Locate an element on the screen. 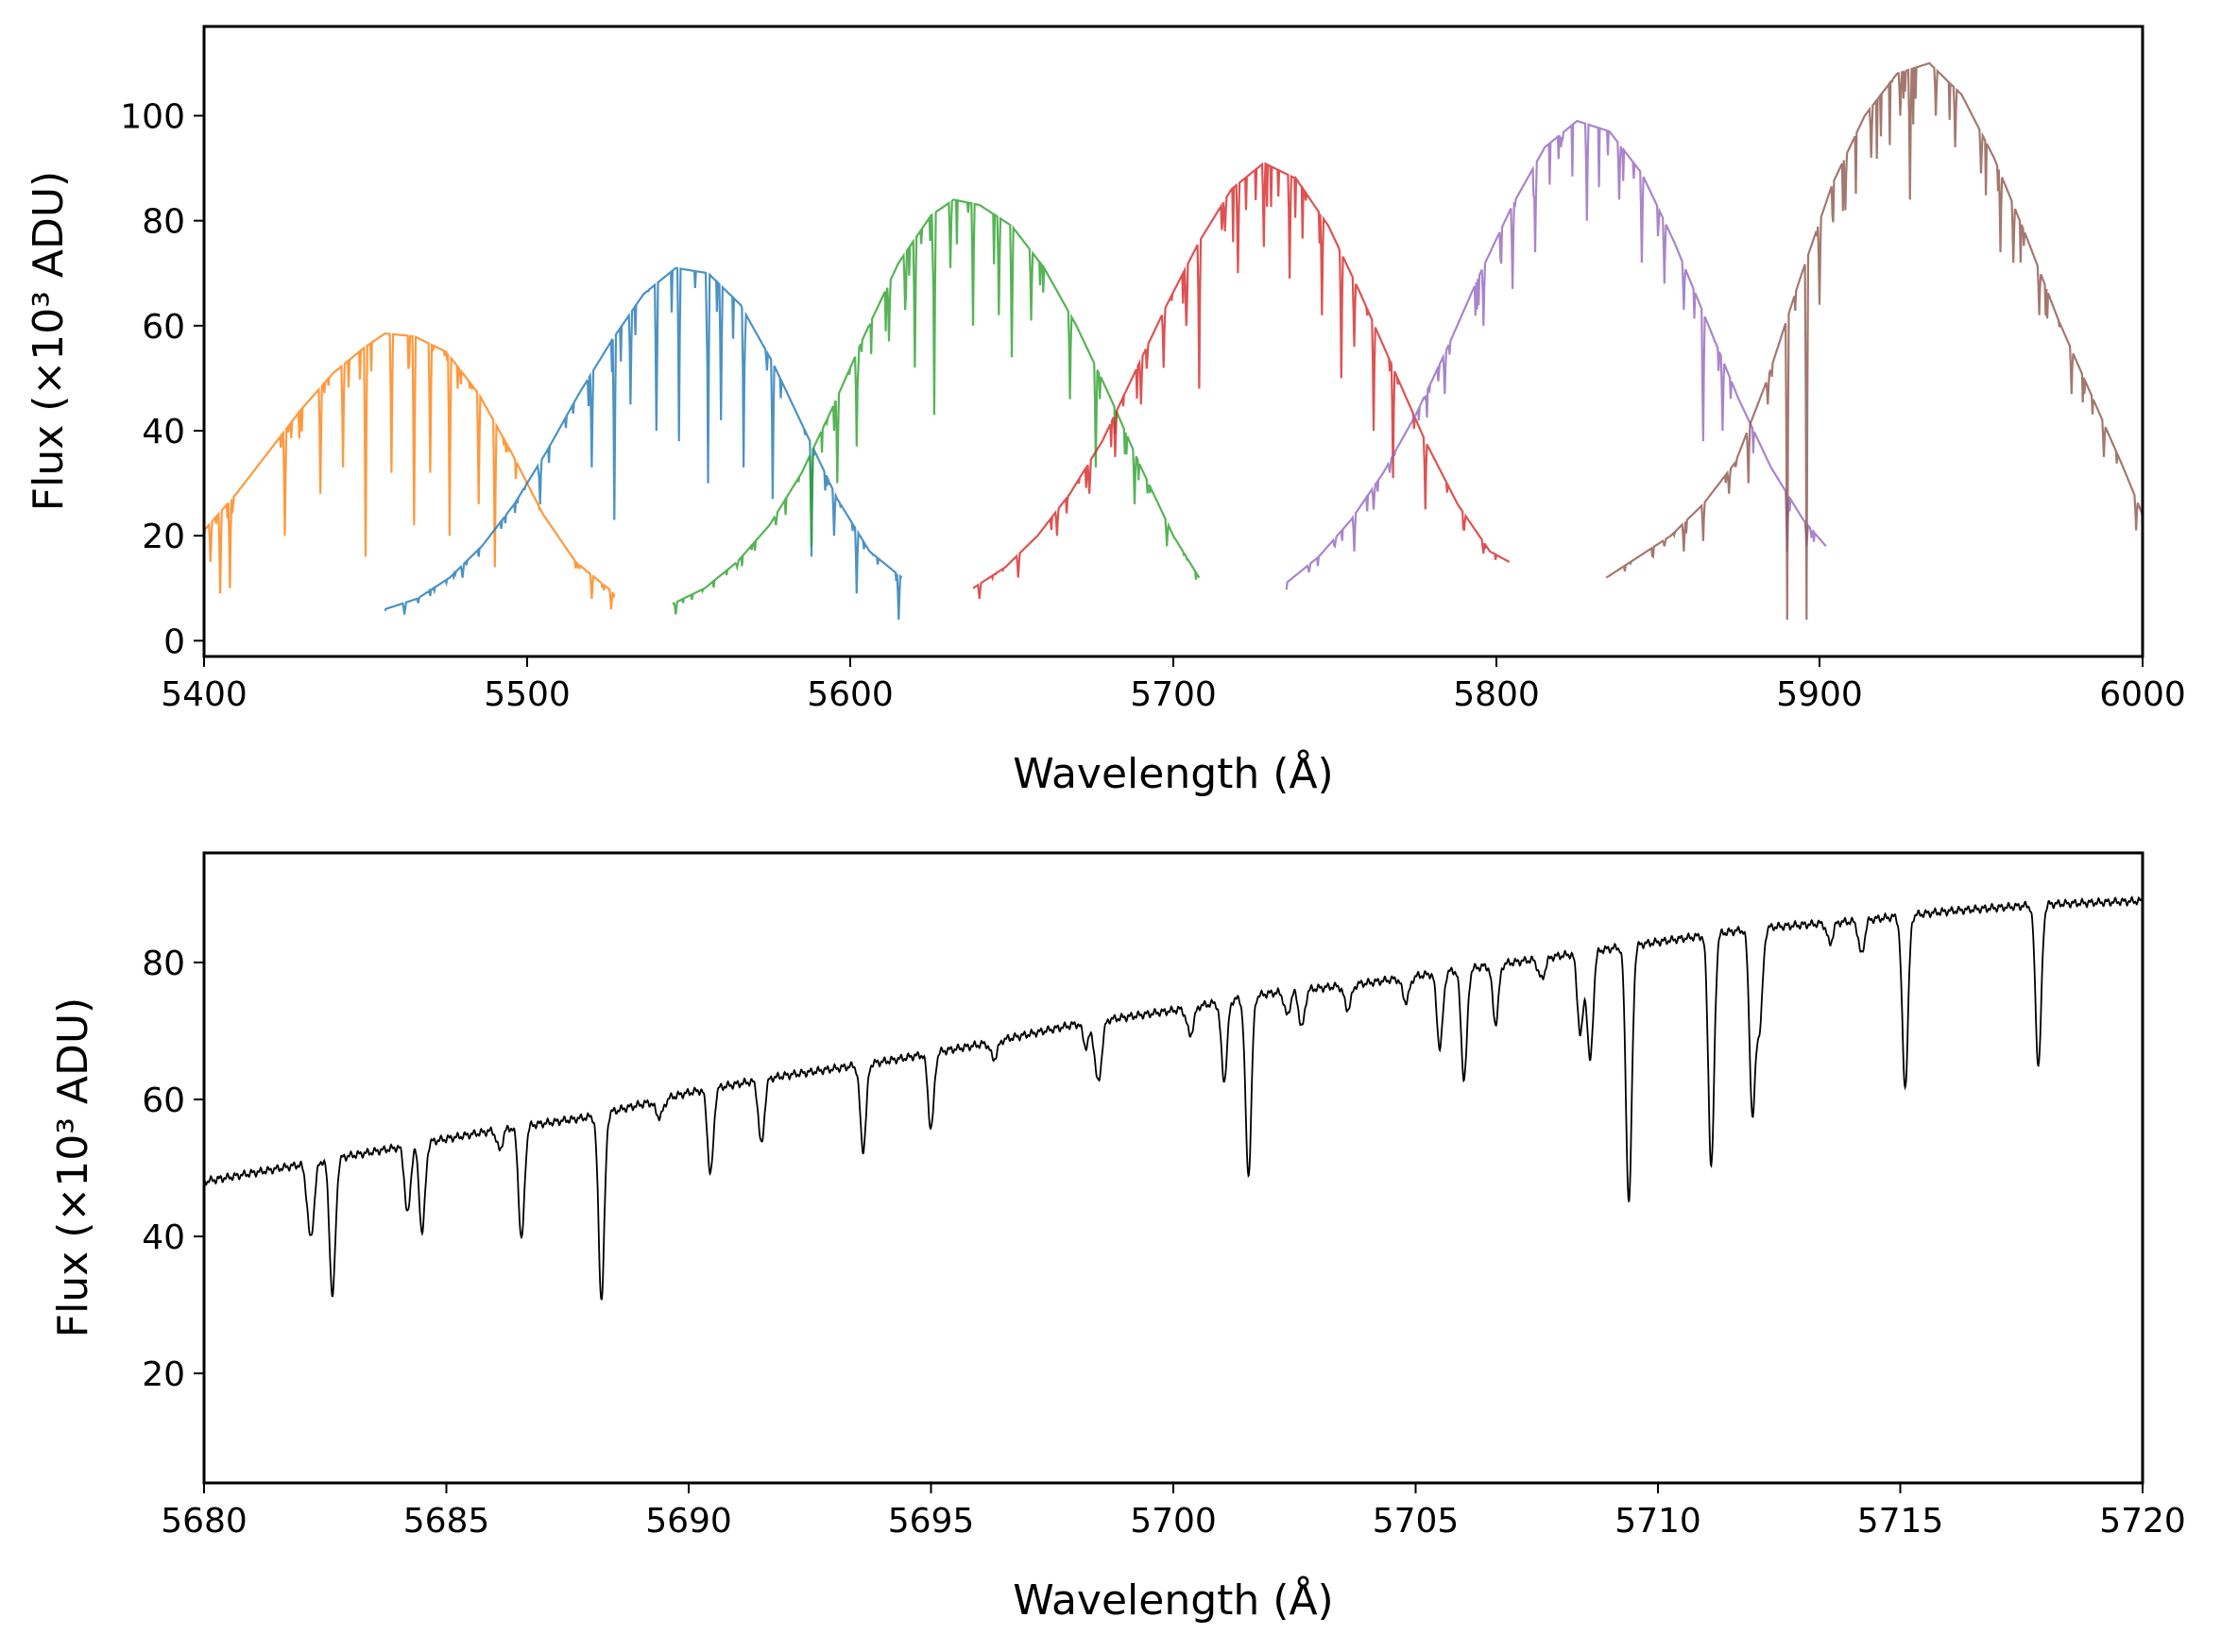 The image size is (2221, 1652). top-x-ticks: 5400 5500 5600 5700 5800 5900 6000 is located at coordinates (1173, 685).